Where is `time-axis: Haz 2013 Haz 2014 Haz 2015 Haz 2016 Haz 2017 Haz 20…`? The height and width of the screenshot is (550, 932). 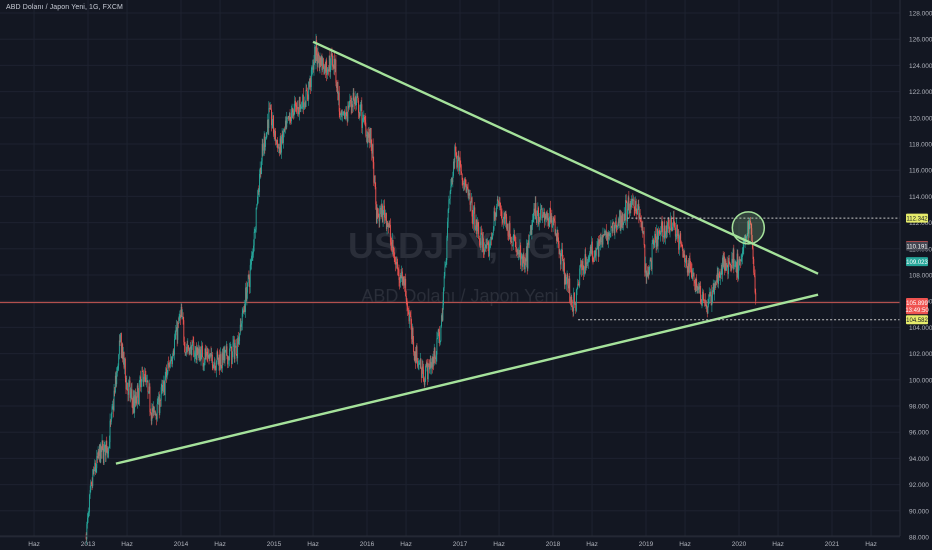 time-axis: Haz 2013 Haz 2014 Haz 2015 Haz 2016 Haz 2017 Haz 20… is located at coordinates (450, 541).